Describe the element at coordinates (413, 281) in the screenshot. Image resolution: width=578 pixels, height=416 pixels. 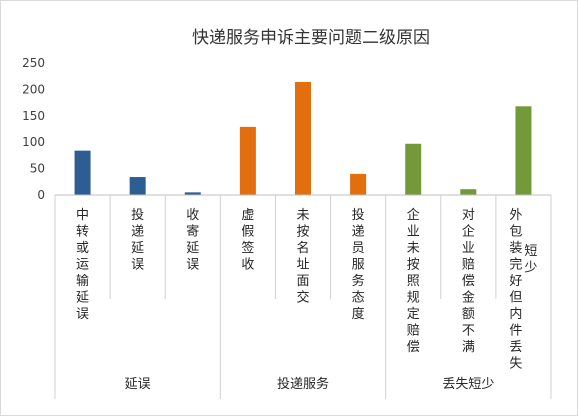
I see `category-label: 企业未按照规定赔偿` at that location.